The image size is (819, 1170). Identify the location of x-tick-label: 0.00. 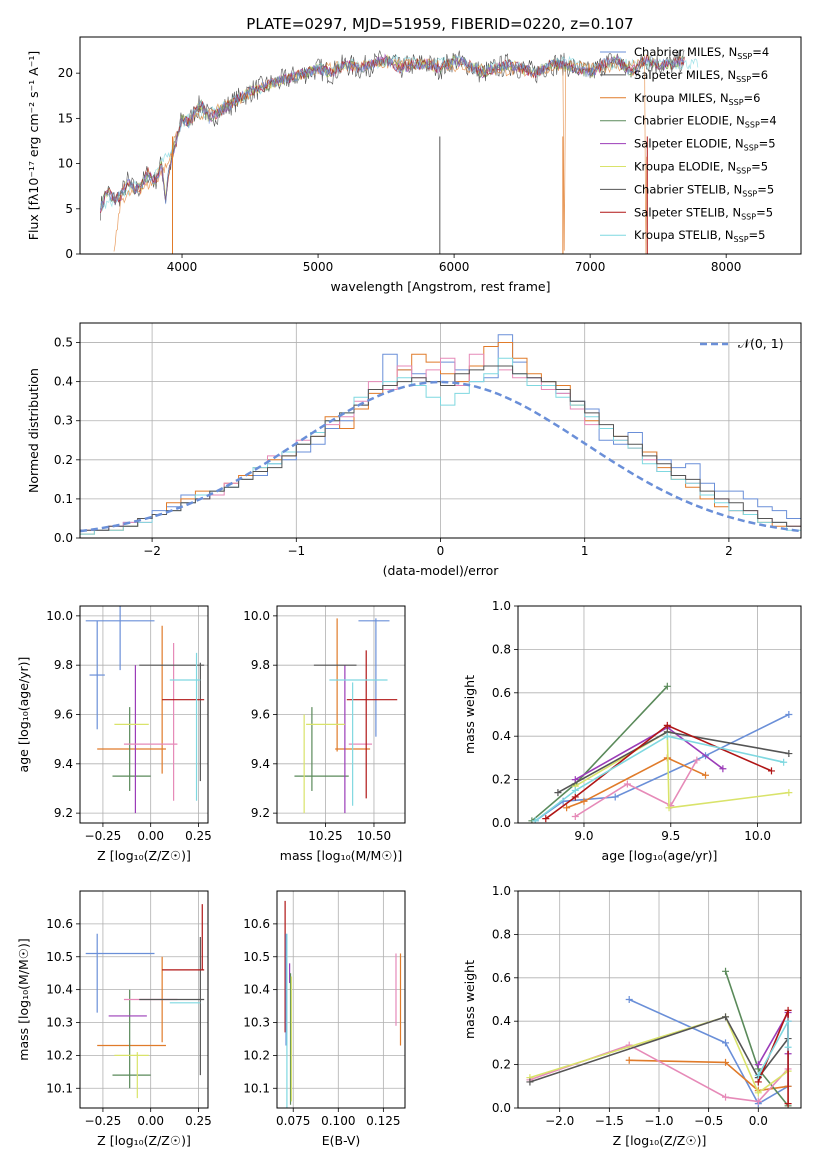
(150, 836).